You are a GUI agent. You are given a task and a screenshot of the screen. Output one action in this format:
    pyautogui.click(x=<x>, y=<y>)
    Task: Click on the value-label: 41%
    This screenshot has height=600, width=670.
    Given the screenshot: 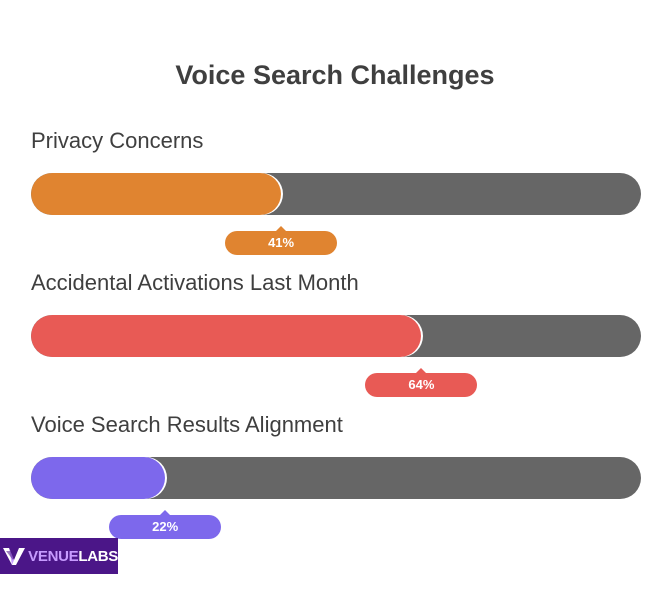 What is the action you would take?
    pyautogui.click(x=281, y=242)
    